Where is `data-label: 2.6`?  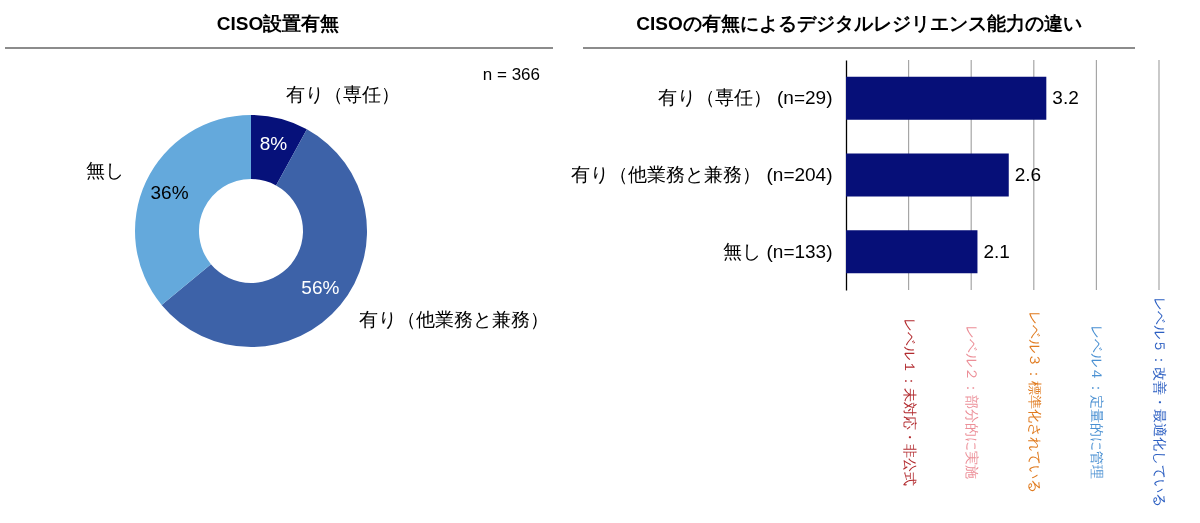
data-label: 2.6 is located at coordinates (1028, 174).